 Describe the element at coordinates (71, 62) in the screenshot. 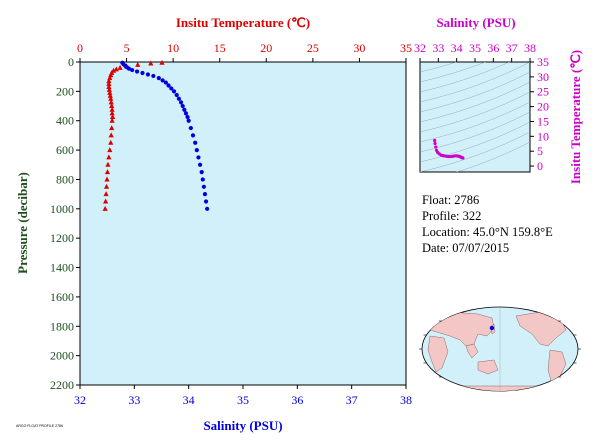

I see `pressure-tick-label: 0` at that location.